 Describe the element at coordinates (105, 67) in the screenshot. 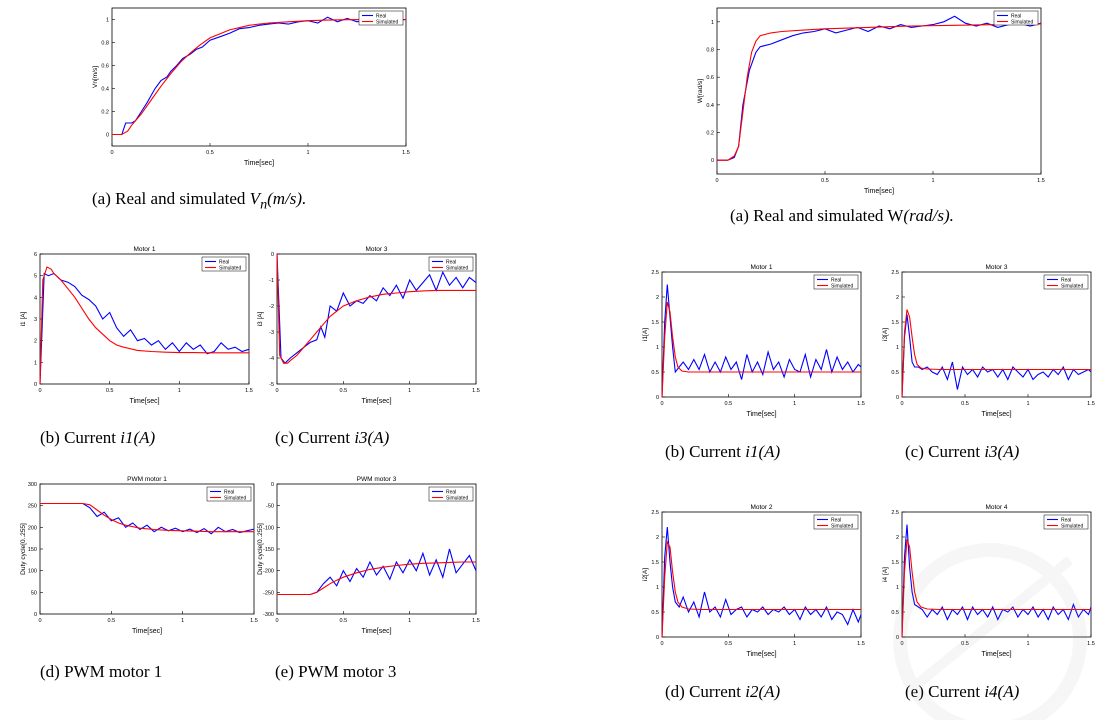

I see `y-tick-label: 0.6` at that location.